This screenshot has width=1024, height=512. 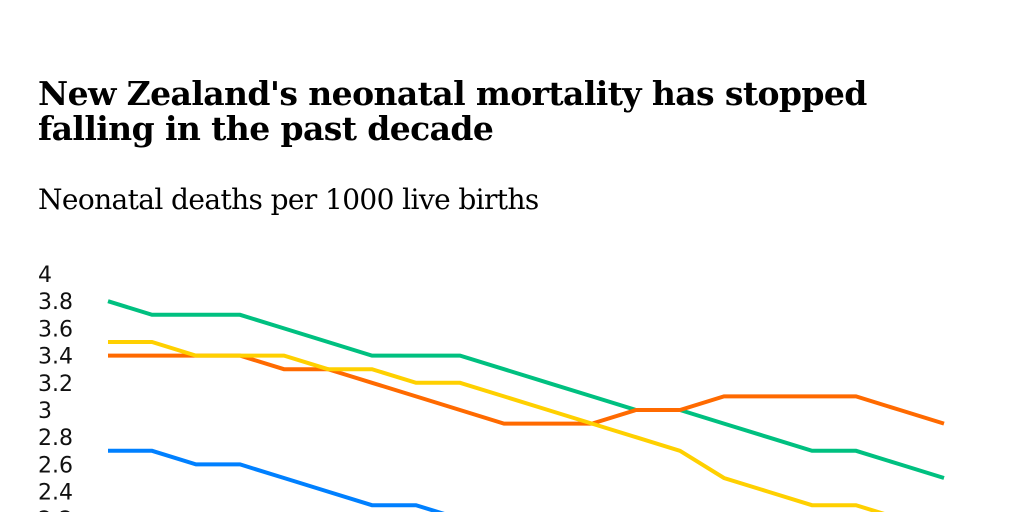 I want to click on y-tick-label: 2.8, so click(x=55, y=438).